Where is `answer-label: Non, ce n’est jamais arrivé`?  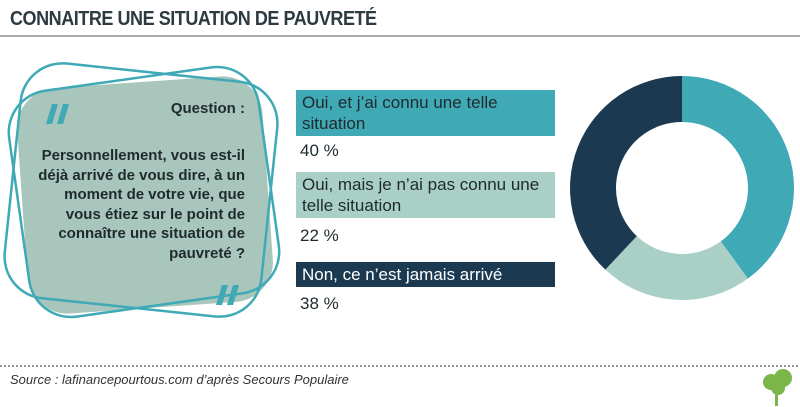 answer-label: Non, ce n’est jamais arrivé is located at coordinates (425, 274).